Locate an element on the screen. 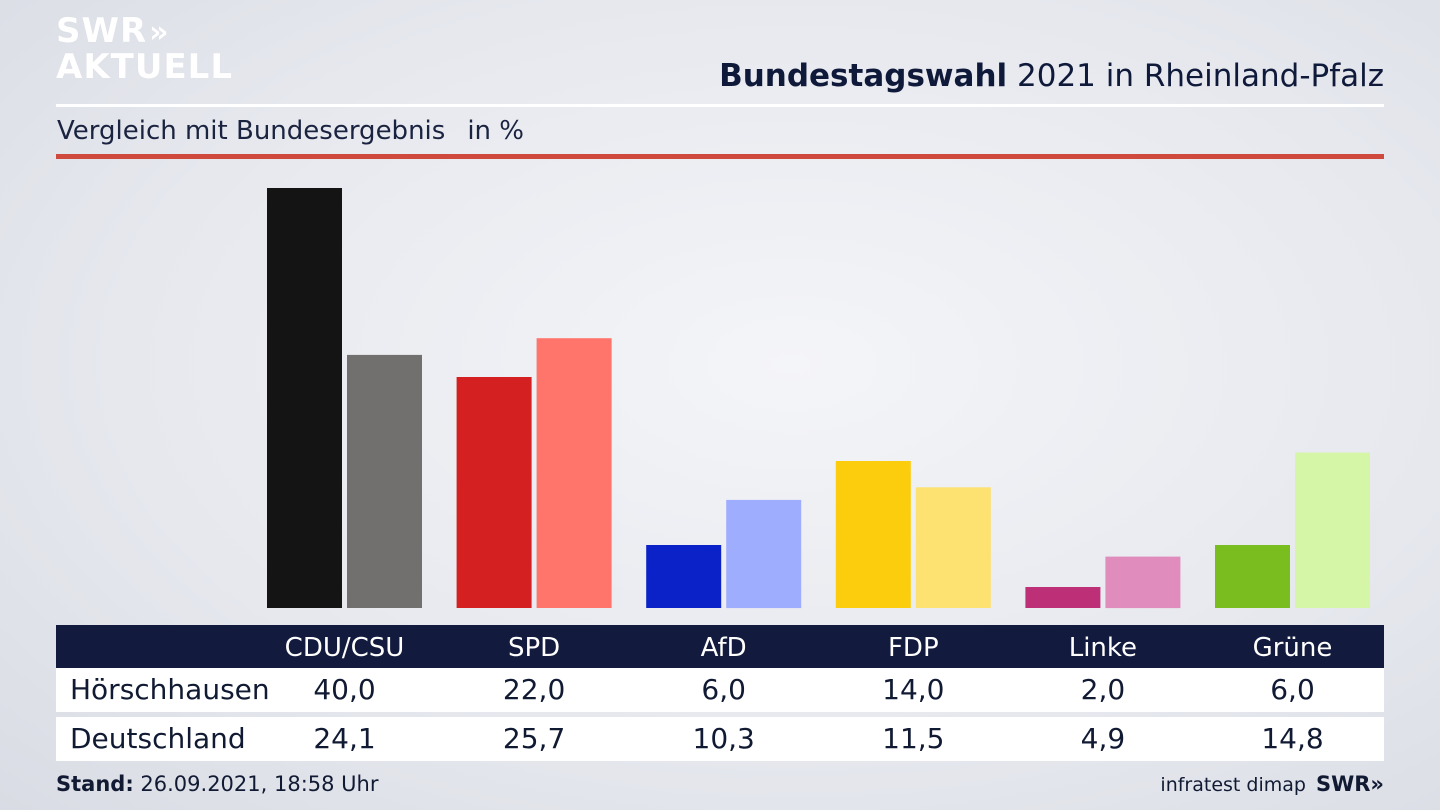  bar-afd-national is located at coordinates (764, 554).